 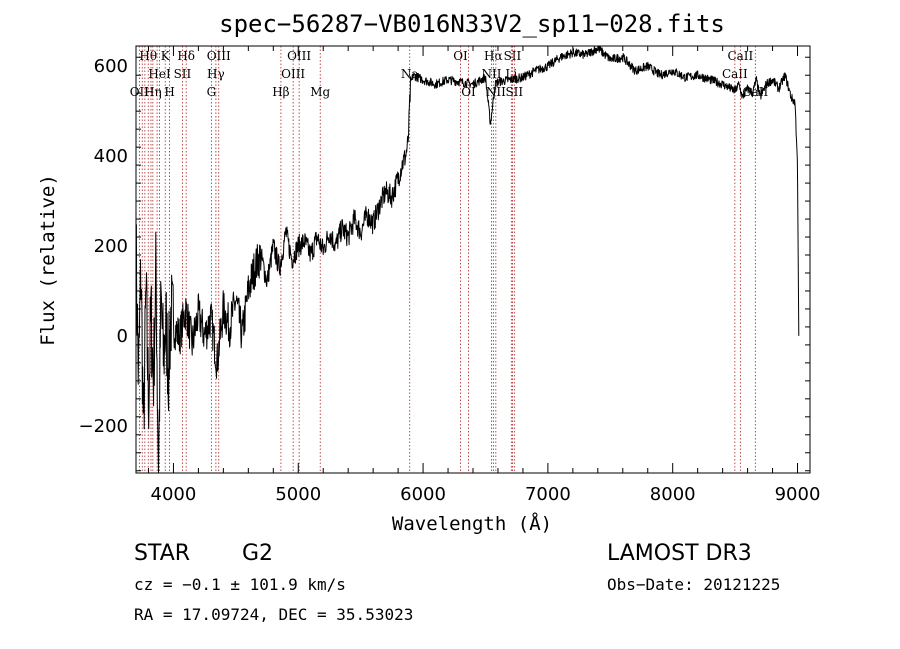 I want to click on line-marker-label-29: CaII, so click(x=740, y=56).